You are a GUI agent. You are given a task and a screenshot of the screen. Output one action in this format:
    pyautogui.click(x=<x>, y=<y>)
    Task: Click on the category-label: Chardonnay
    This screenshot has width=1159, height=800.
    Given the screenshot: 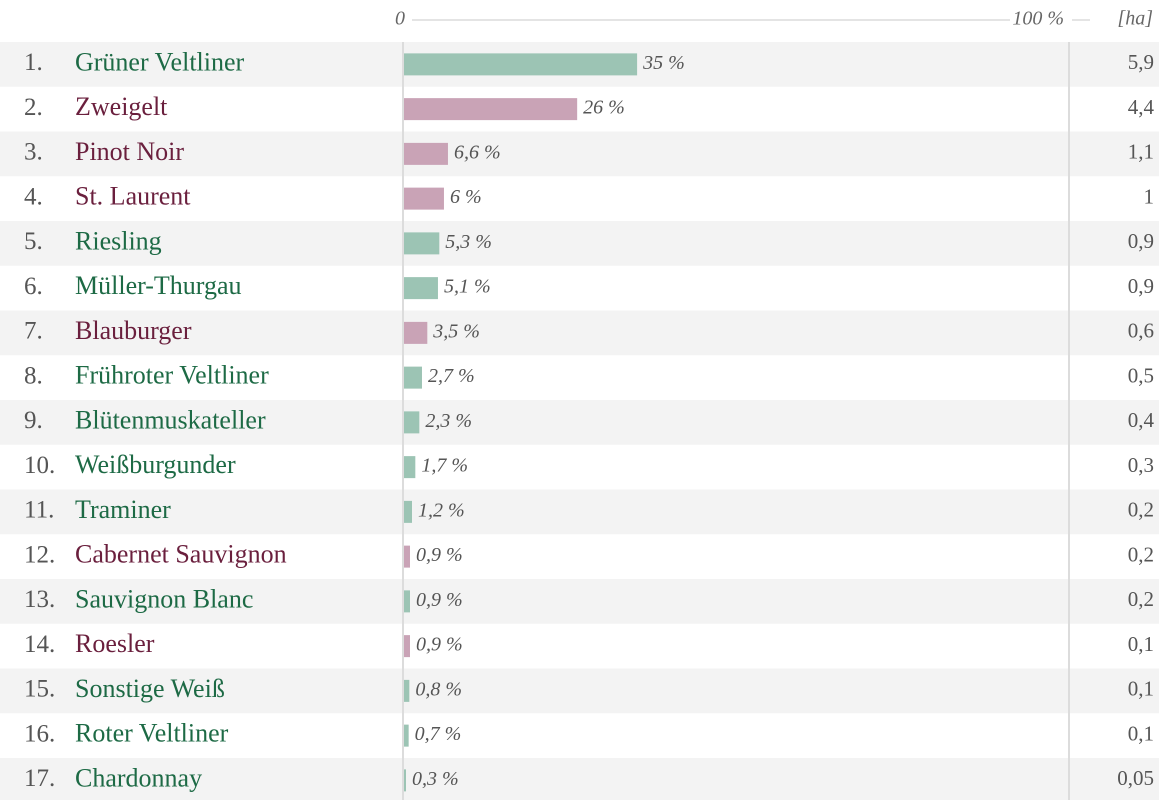 What is the action you would take?
    pyautogui.click(x=138, y=777)
    